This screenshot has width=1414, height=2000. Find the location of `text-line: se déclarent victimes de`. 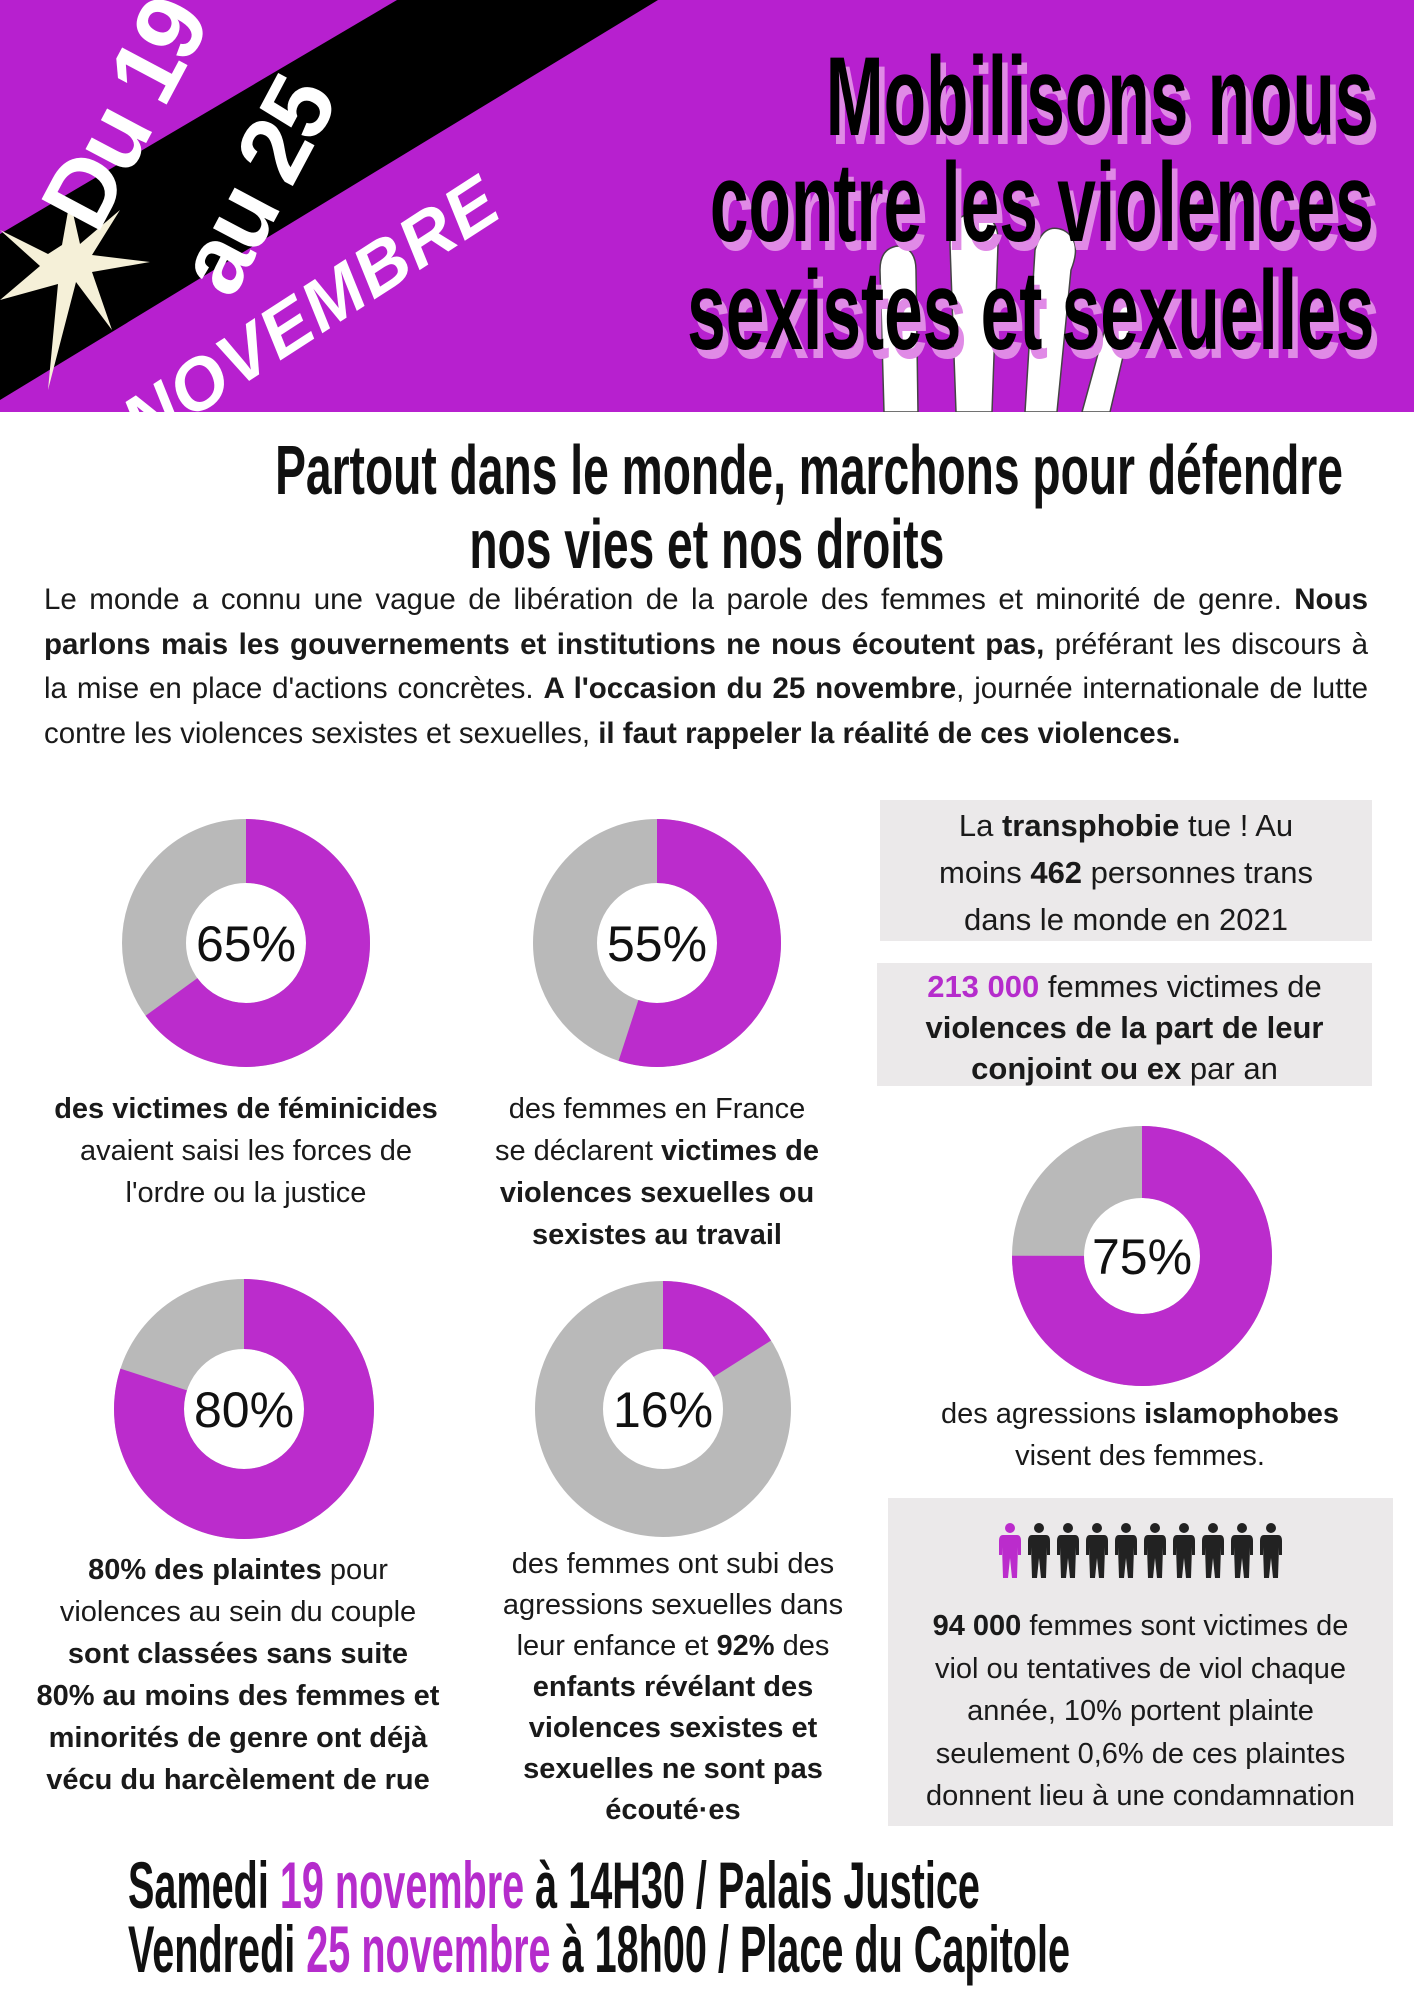

text-line: se déclarent victimes de is located at coordinates (657, 1151).